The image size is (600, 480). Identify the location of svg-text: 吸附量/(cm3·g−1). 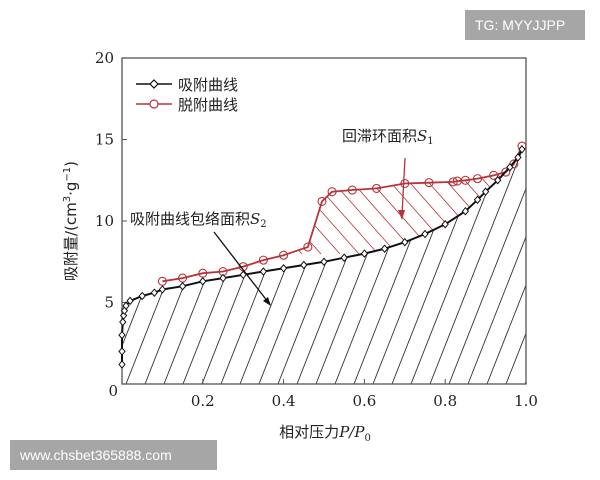
(71, 221).